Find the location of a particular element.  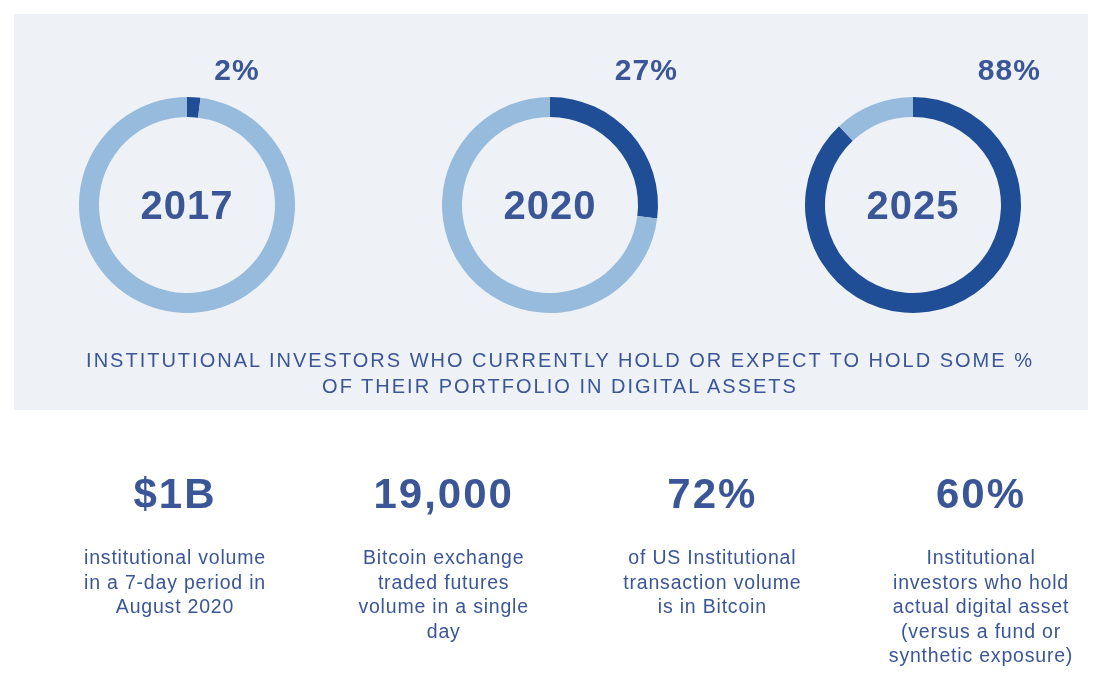

data-label: 88% is located at coordinates (1009, 69).